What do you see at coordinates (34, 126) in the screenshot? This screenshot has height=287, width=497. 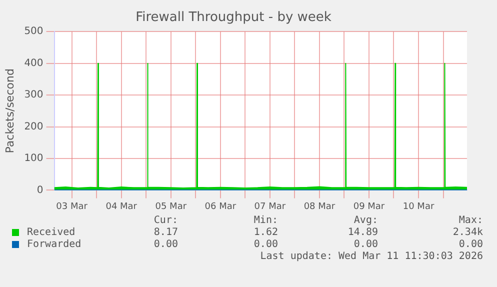 I see `y-tick-label: 200` at bounding box center [34, 126].